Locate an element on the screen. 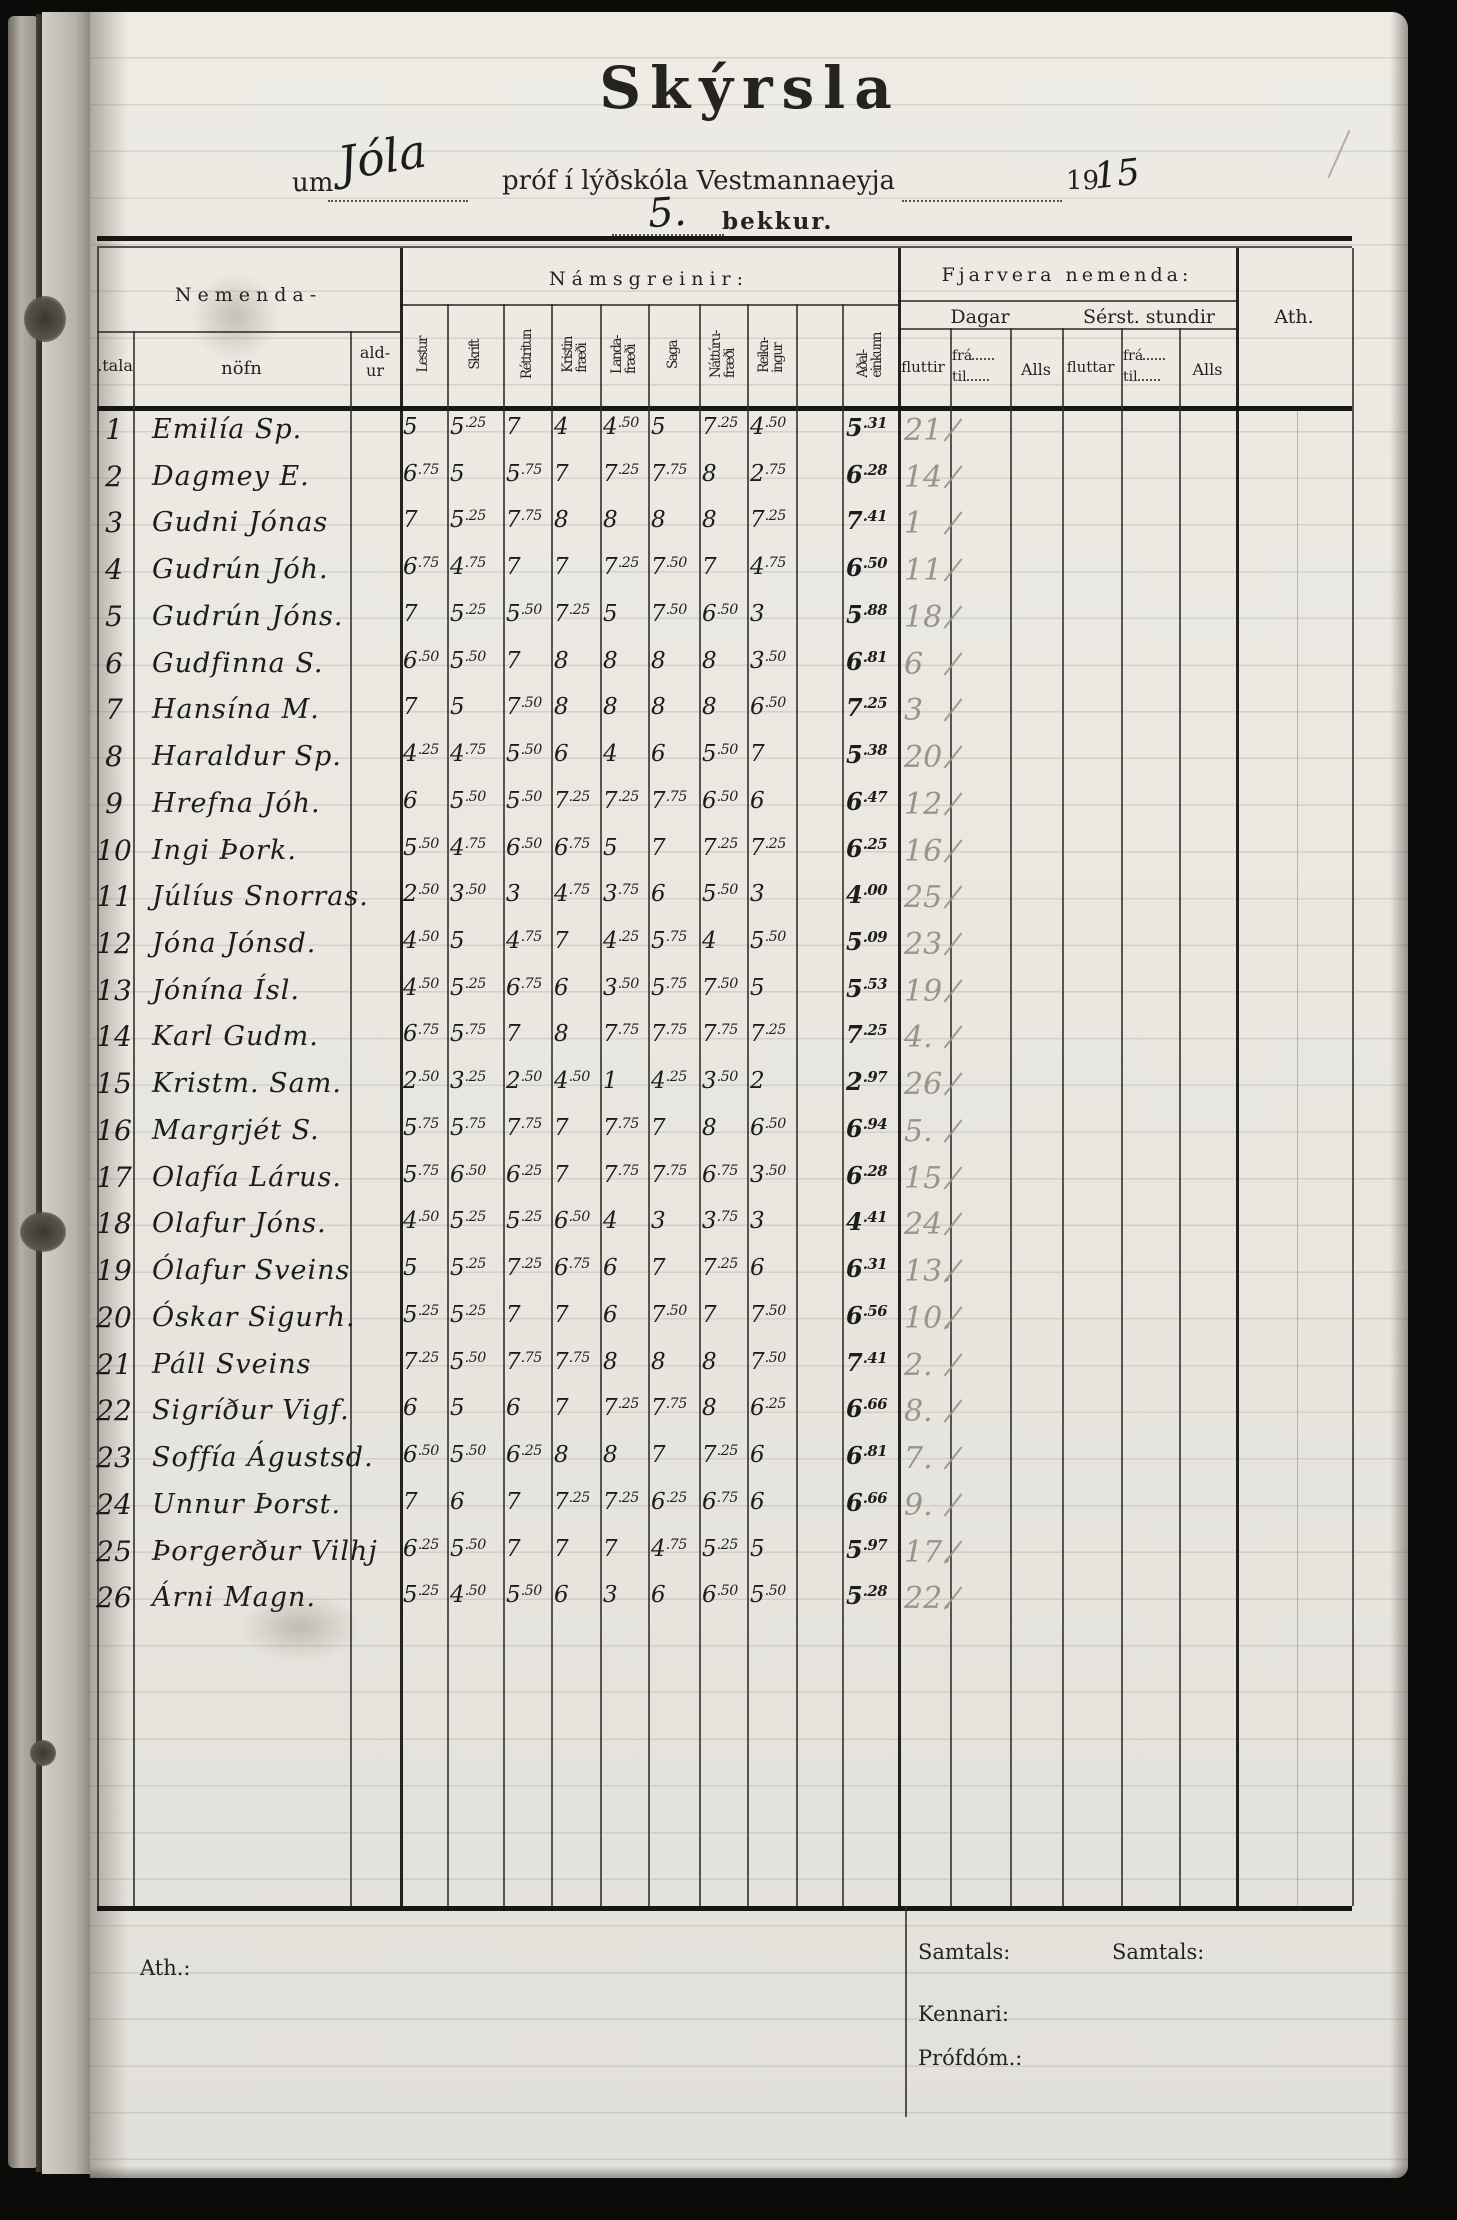 This screenshot has width=1457, height=2220. grade-cell: 7.50 is located at coordinates (768, 1314).